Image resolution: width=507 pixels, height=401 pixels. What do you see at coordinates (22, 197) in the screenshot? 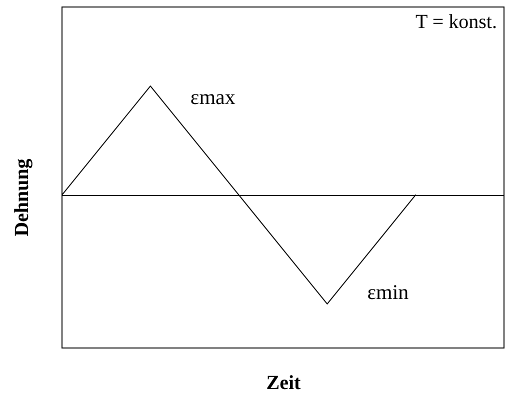
I see `y-axis-title: Dehnung` at bounding box center [22, 197].